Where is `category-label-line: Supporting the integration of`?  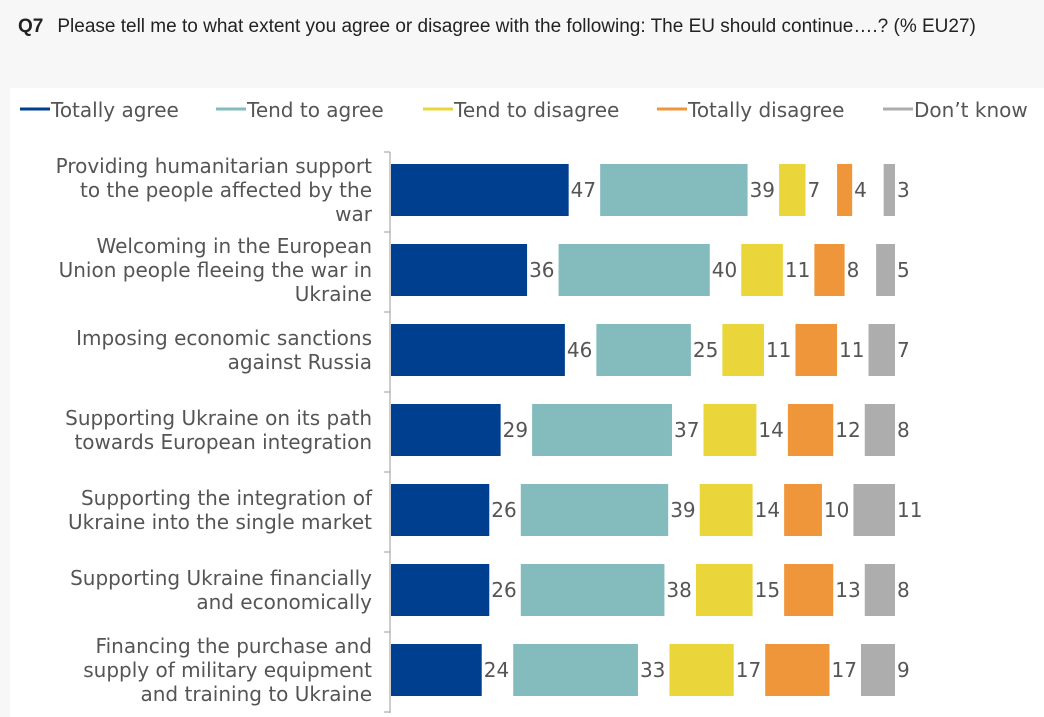
category-label-line: Supporting the integration of is located at coordinates (227, 498).